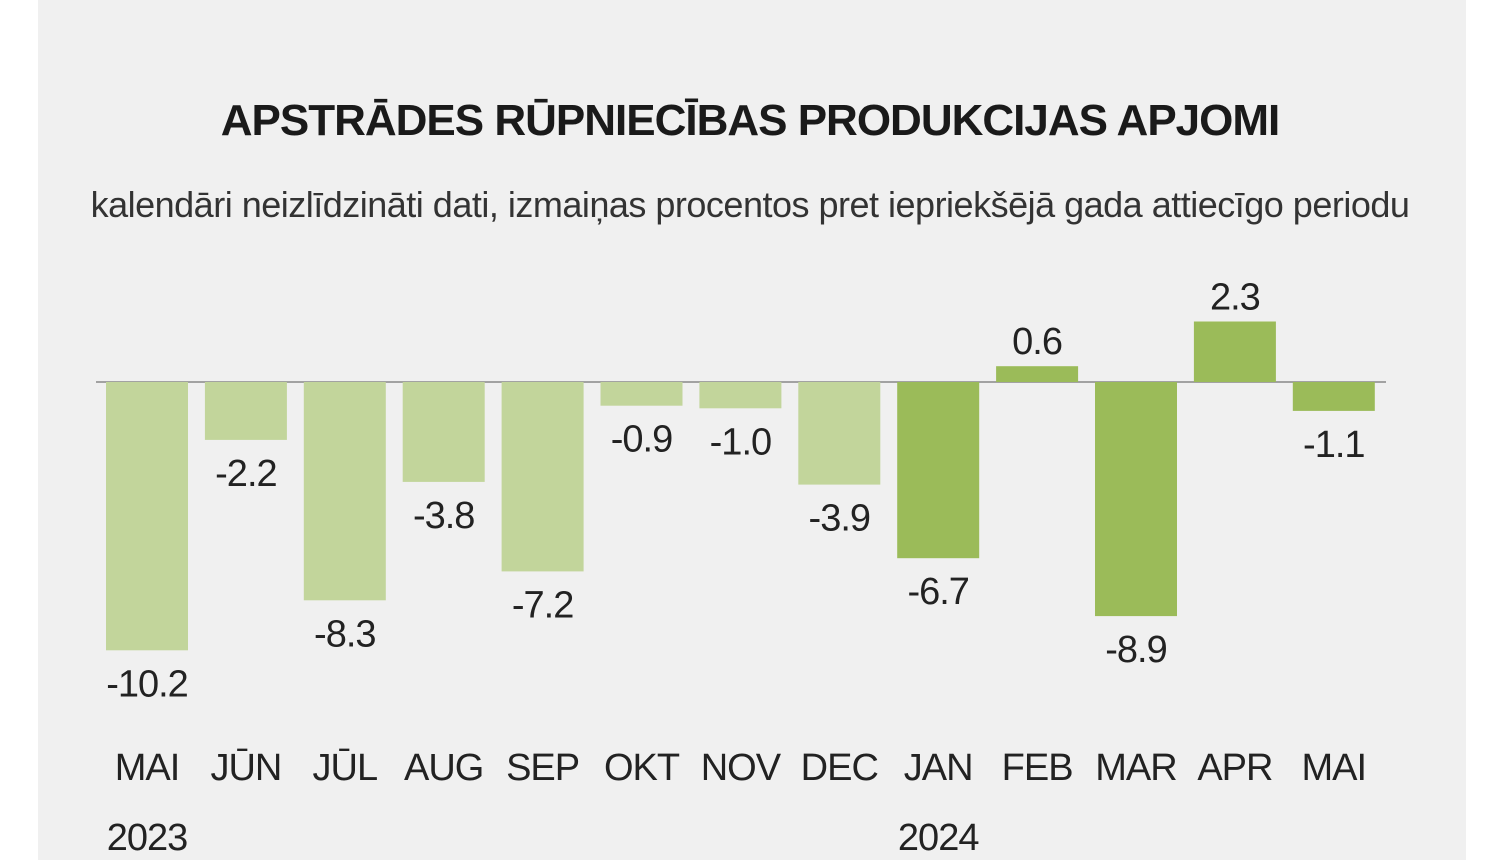 The image size is (1500, 860). Describe the element at coordinates (344, 491) in the screenshot. I see `bar-jūl-2023` at that location.